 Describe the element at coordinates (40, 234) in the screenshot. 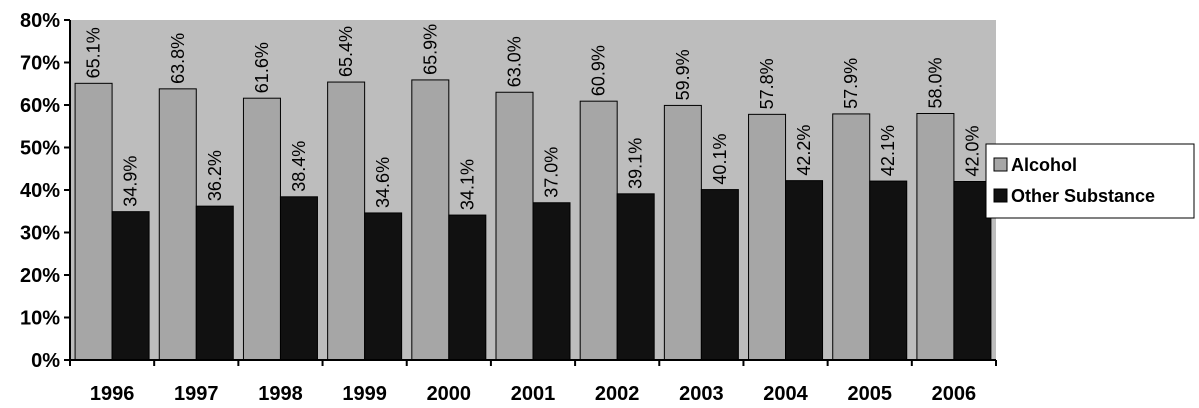

I see `y-tick-label: 30%` at that location.